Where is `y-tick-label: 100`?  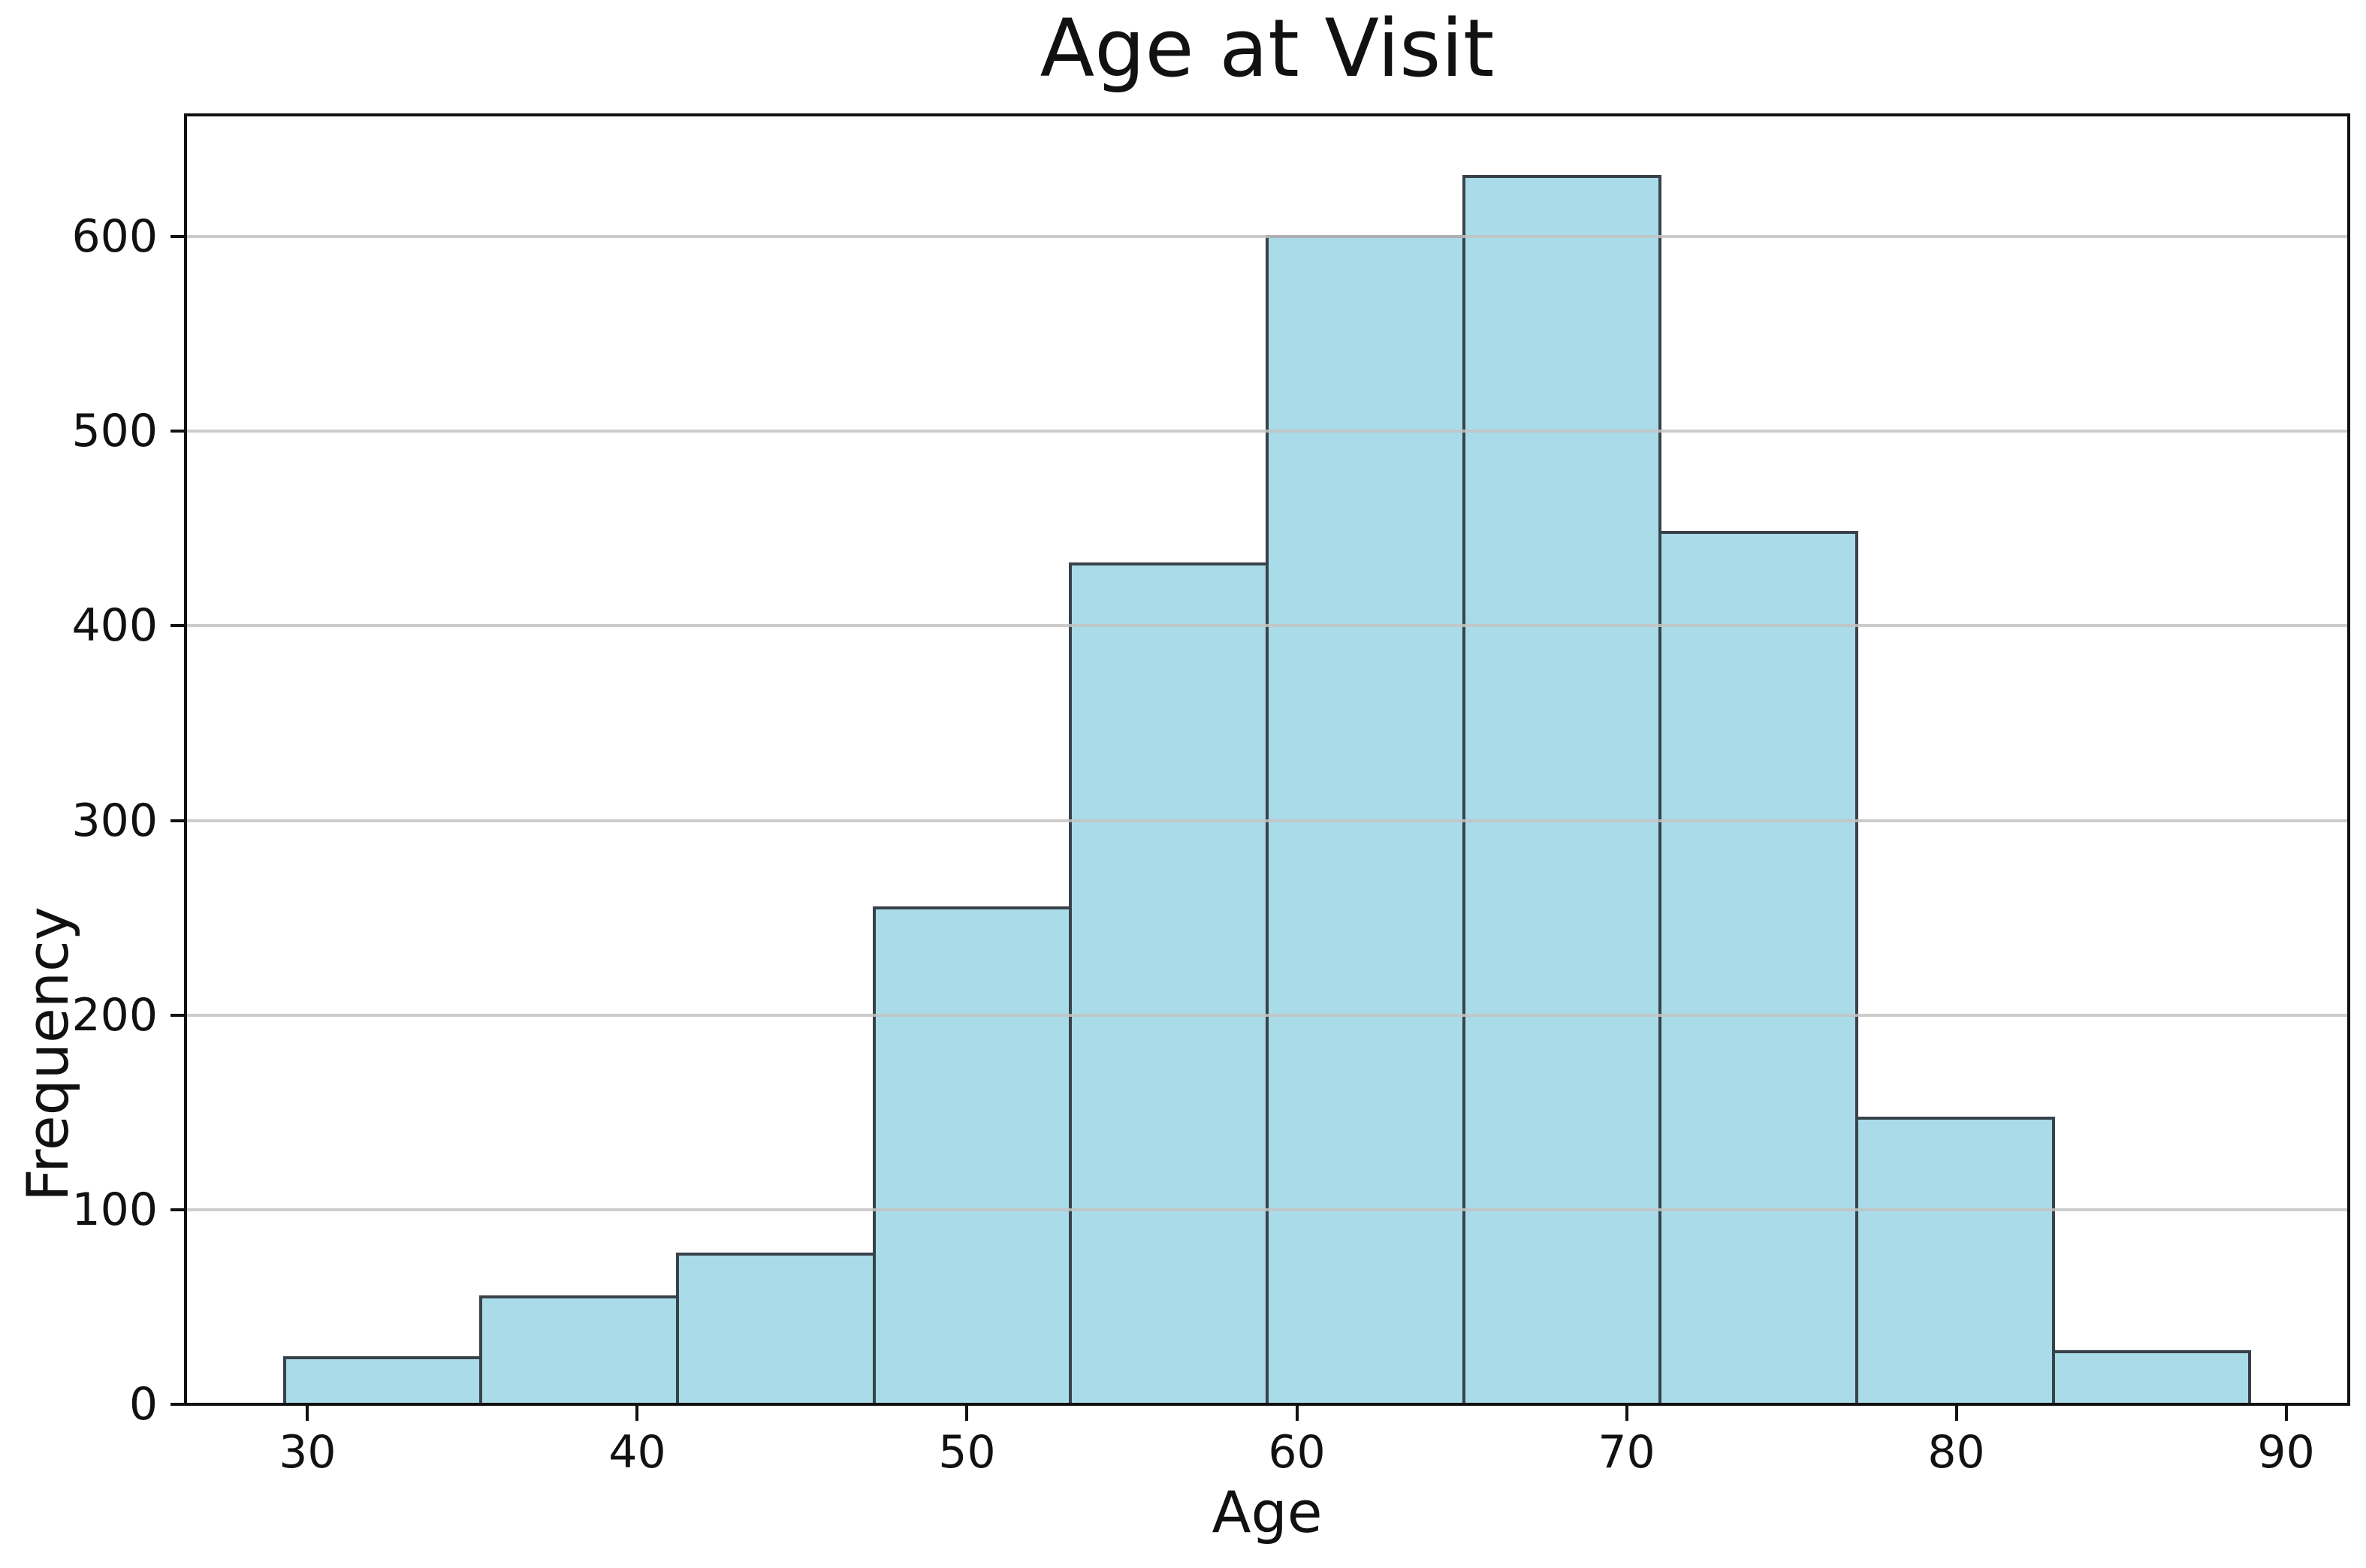
y-tick-label: 100 is located at coordinates (114, 1209).